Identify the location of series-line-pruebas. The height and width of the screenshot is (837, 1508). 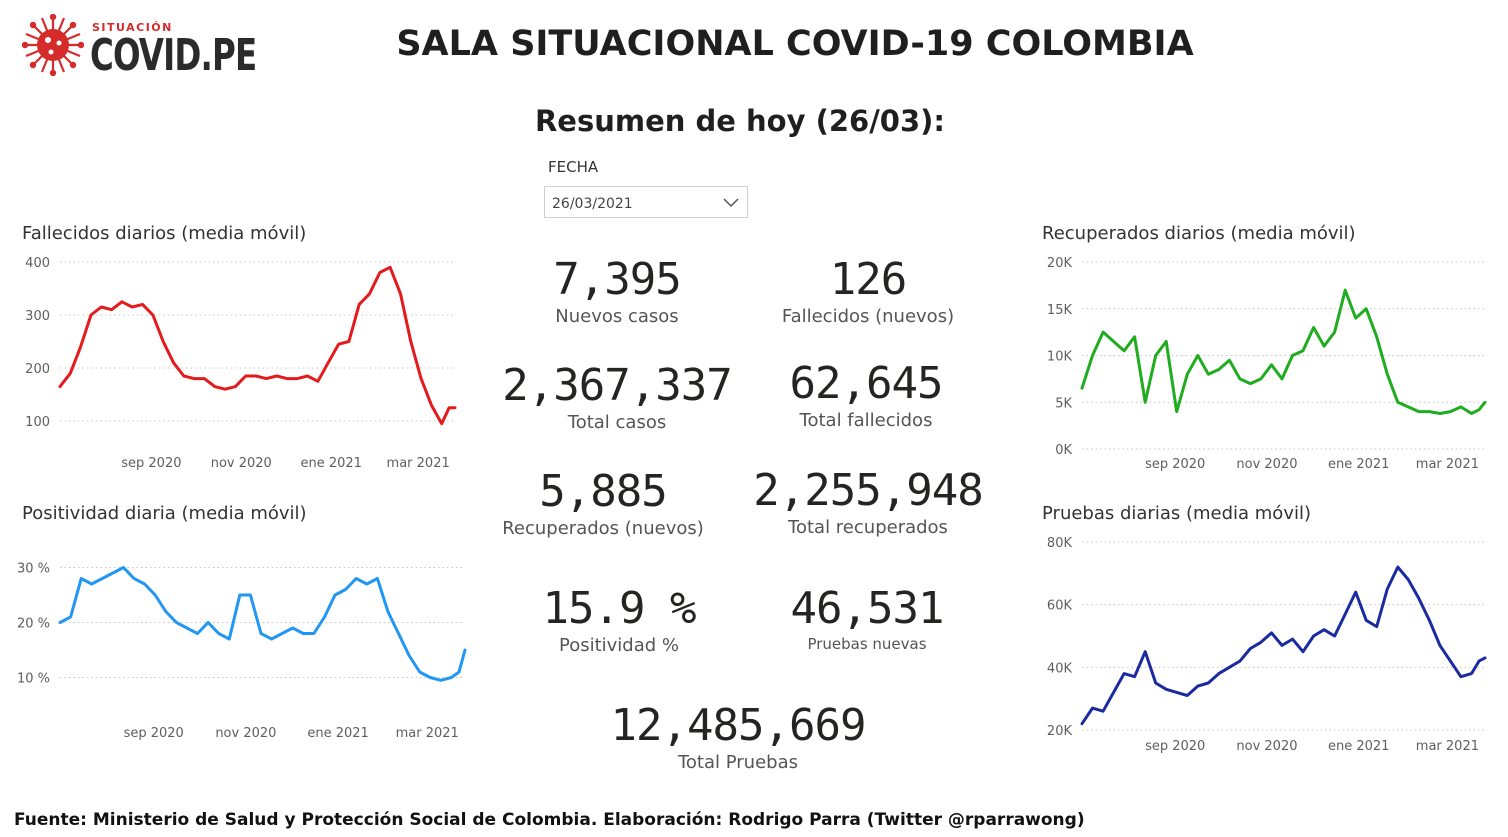
(1283, 645).